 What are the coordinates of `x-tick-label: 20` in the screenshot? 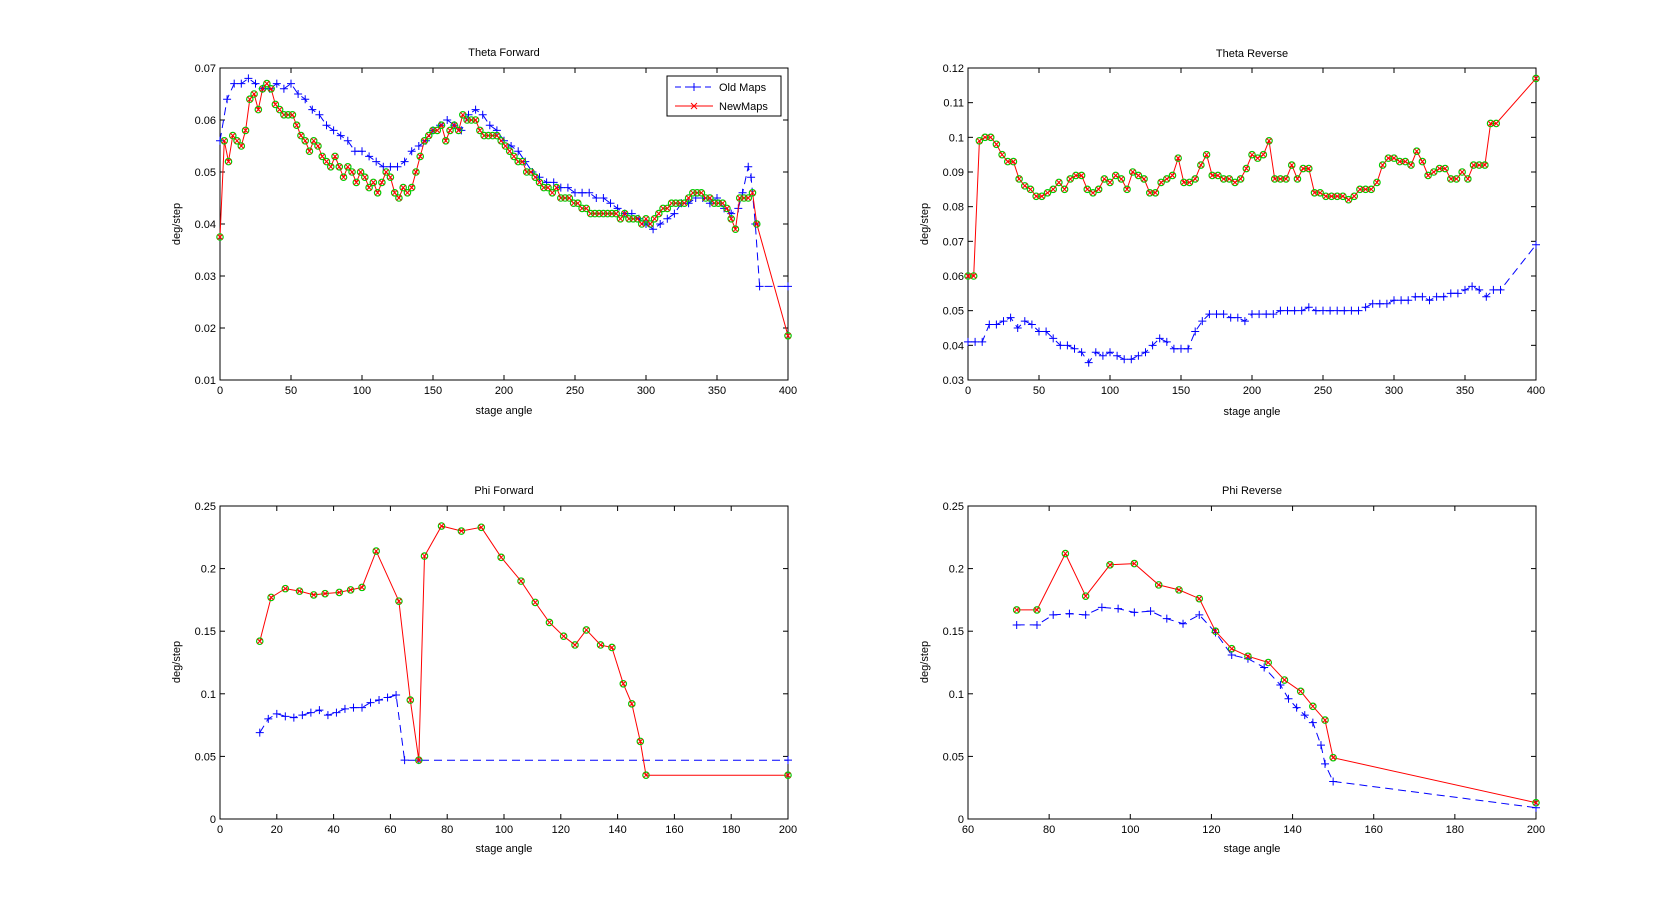 It's located at (277, 830).